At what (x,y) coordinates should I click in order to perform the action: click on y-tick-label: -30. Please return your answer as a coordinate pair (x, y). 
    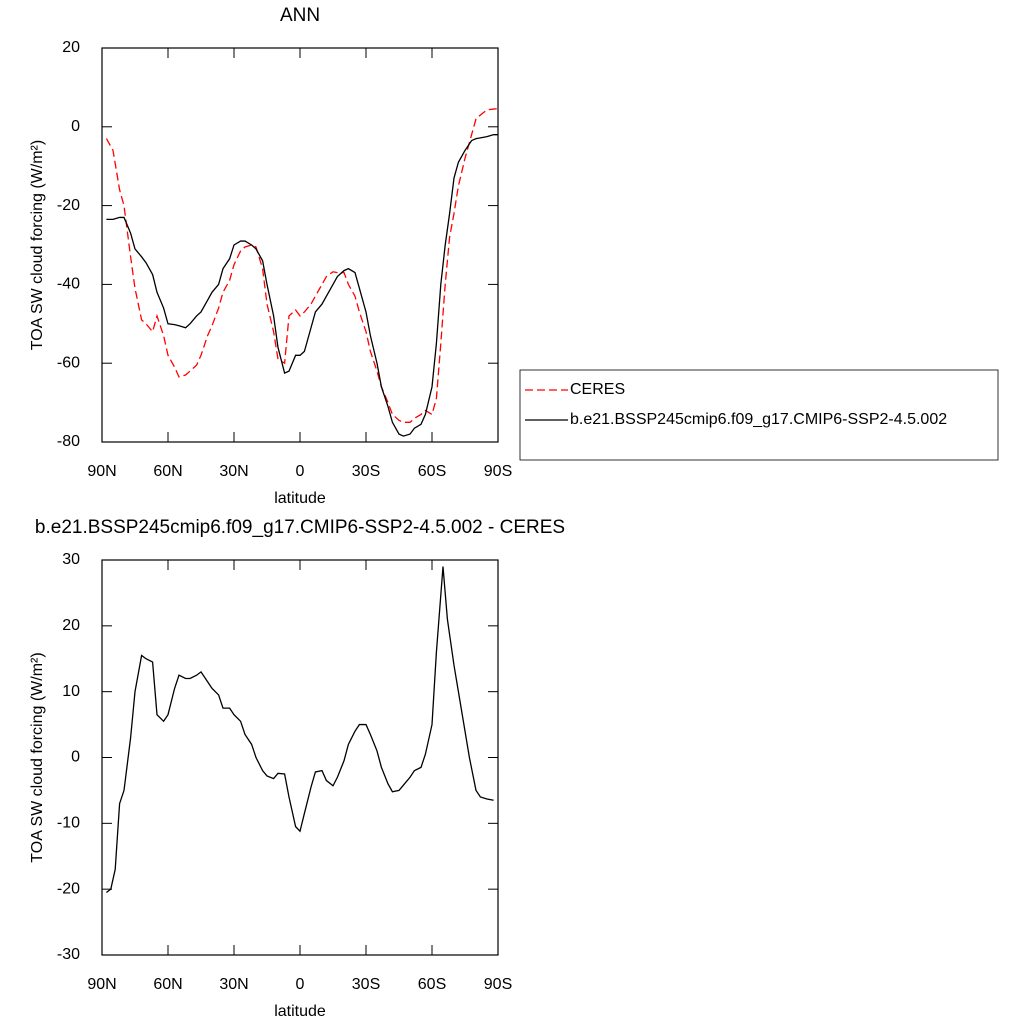
    Looking at the image, I should click on (68, 954).